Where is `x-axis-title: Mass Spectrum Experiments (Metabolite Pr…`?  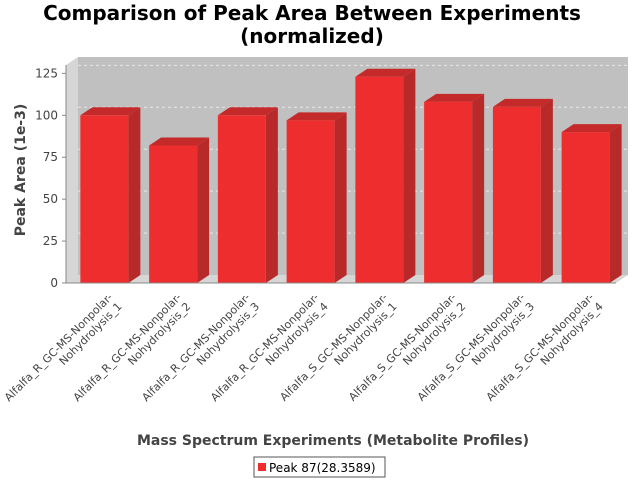
x-axis-title: Mass Spectrum Experiments (Metabolite Pr… is located at coordinates (333, 441).